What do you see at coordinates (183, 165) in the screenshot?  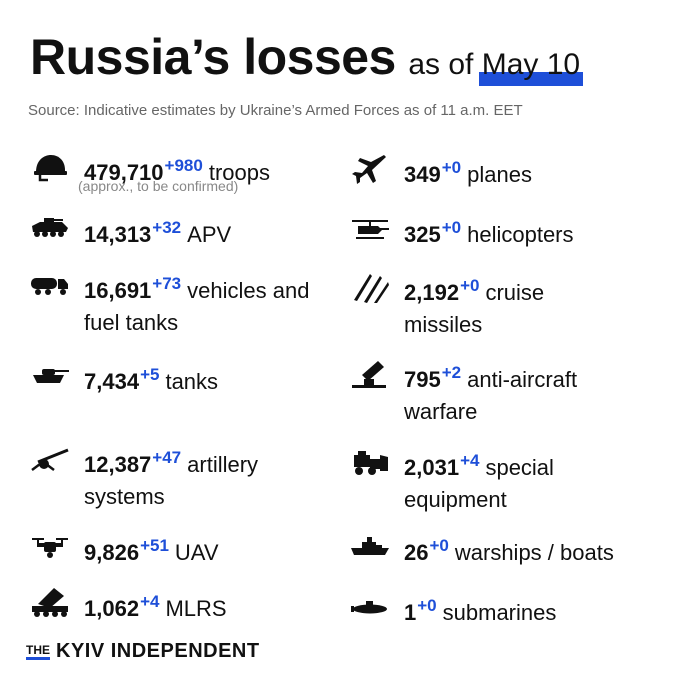 I see `stat-delta: +980` at bounding box center [183, 165].